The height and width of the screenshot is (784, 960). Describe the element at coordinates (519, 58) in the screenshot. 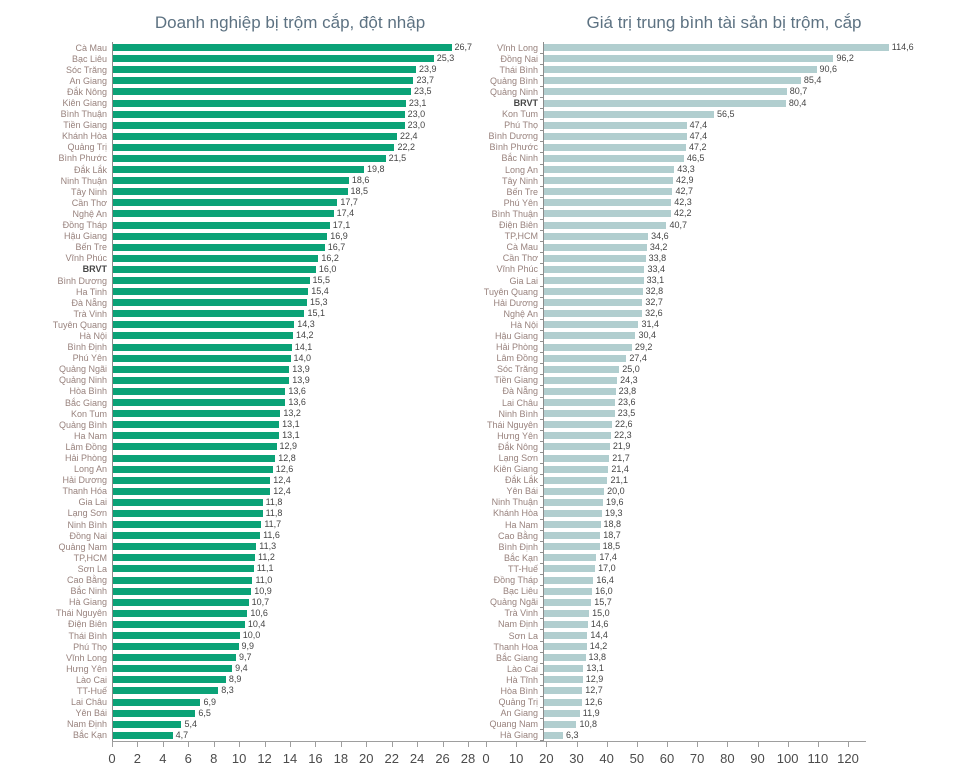

I see `category-label: Đồng Nai` at that location.